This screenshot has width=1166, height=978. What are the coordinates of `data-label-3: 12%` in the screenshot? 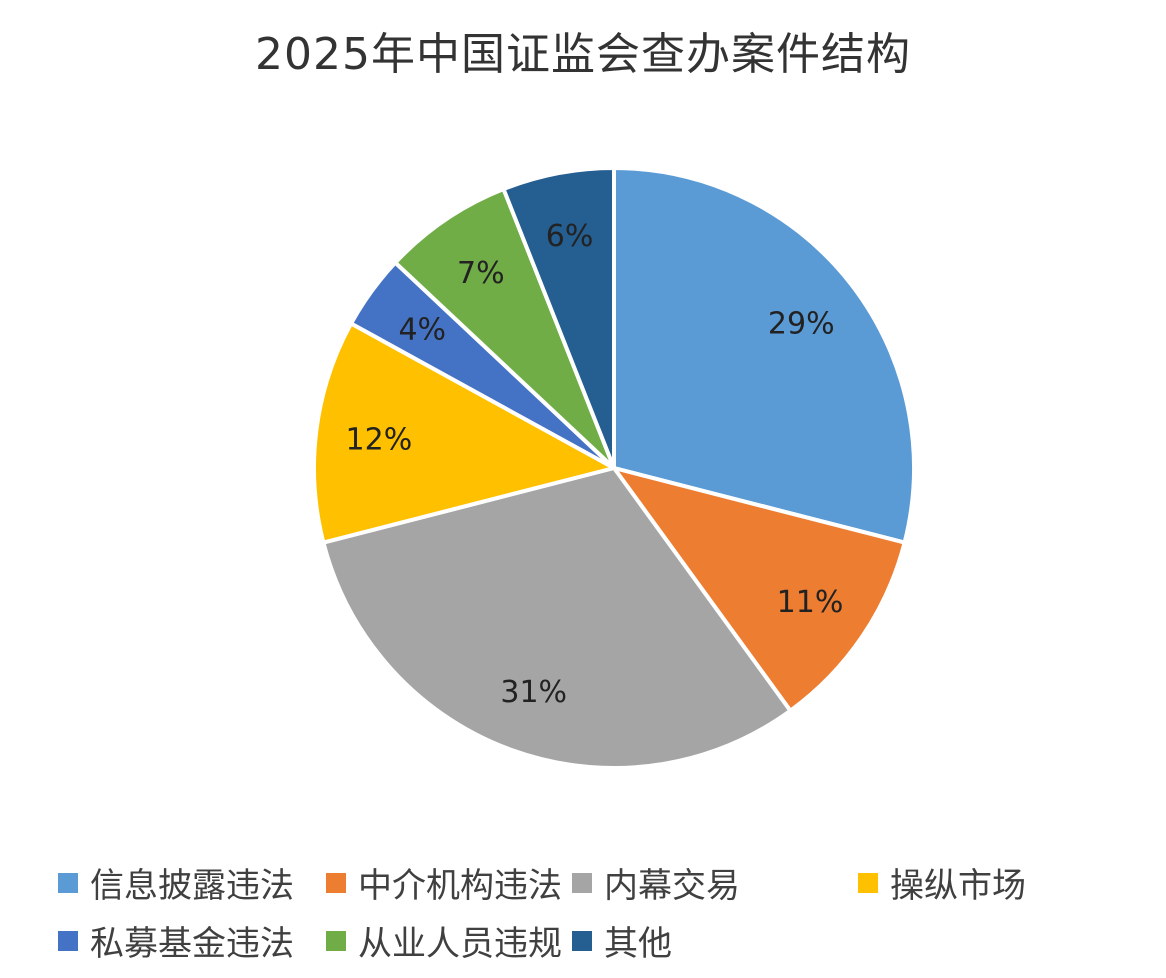 It's located at (379, 439).